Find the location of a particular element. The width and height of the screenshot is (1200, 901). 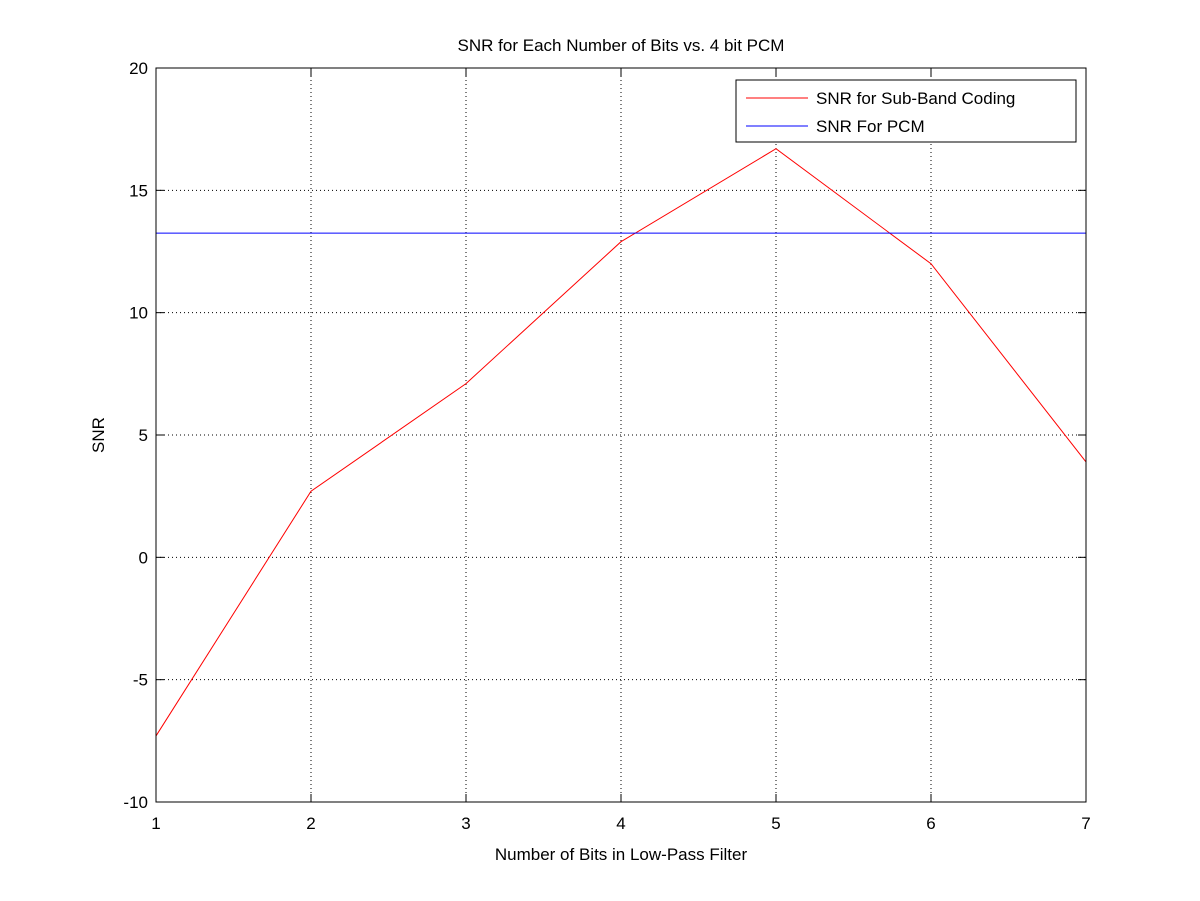

y-tick-label: -5 is located at coordinates (140, 680).